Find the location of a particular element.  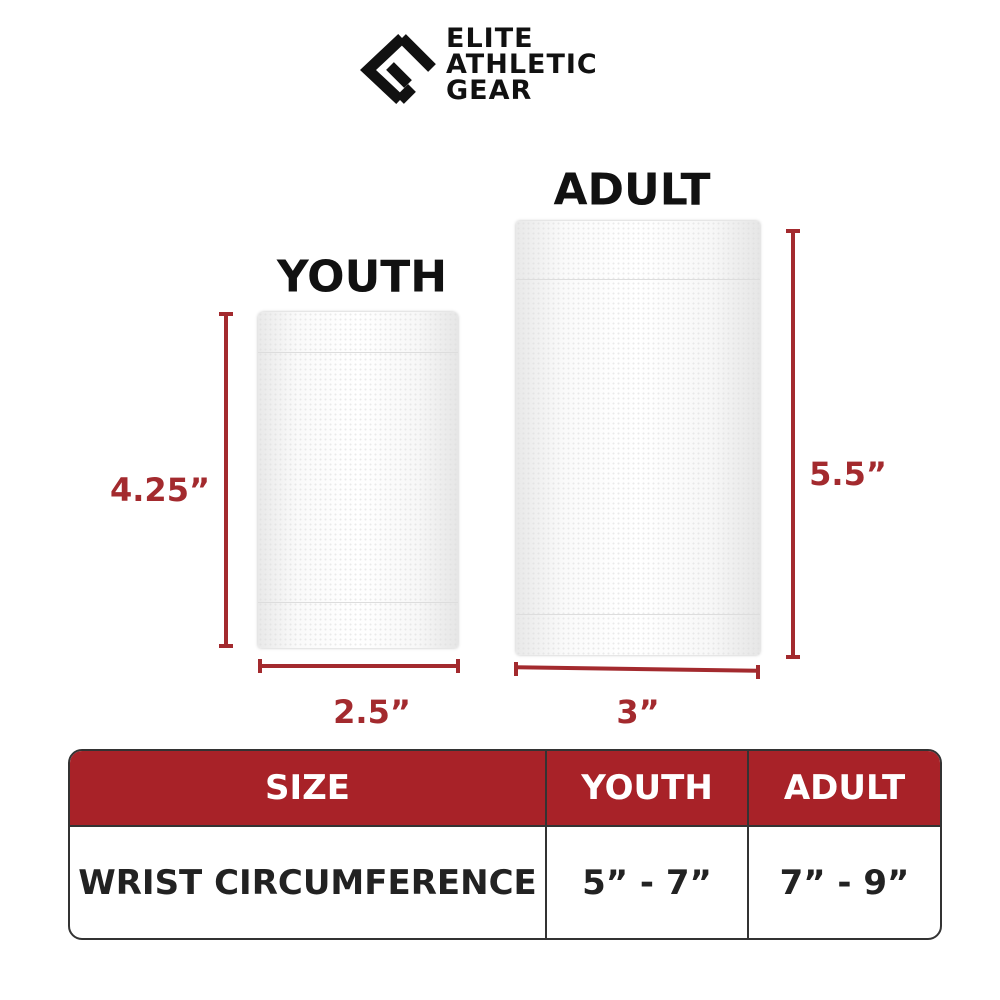

header-youth: YOUTH is located at coordinates (646, 789).